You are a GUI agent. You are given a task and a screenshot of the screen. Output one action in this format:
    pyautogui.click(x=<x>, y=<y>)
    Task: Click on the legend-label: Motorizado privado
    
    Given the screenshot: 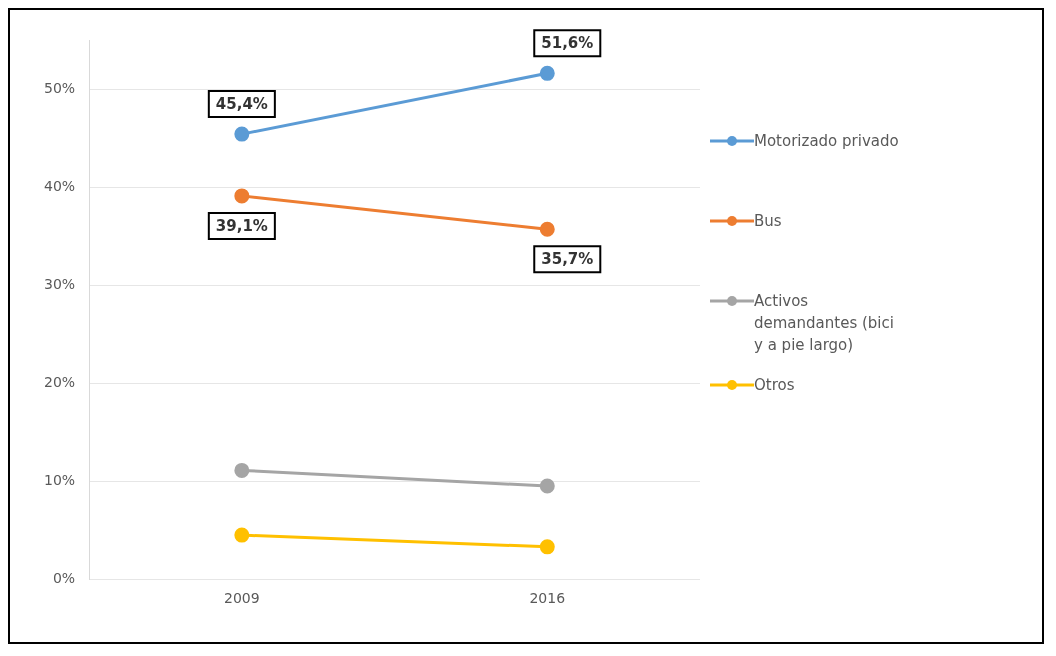 What is the action you would take?
    pyautogui.click(x=827, y=141)
    